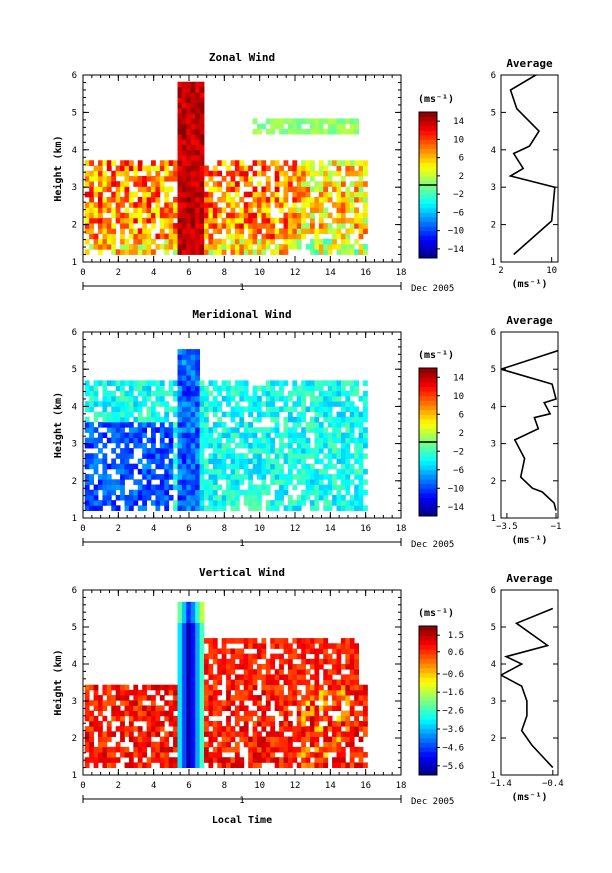  I want to click on average-panel: Average 1 2 3 4 5 6 −3.5 −1 (ms⁻¹), so click(526, 430).